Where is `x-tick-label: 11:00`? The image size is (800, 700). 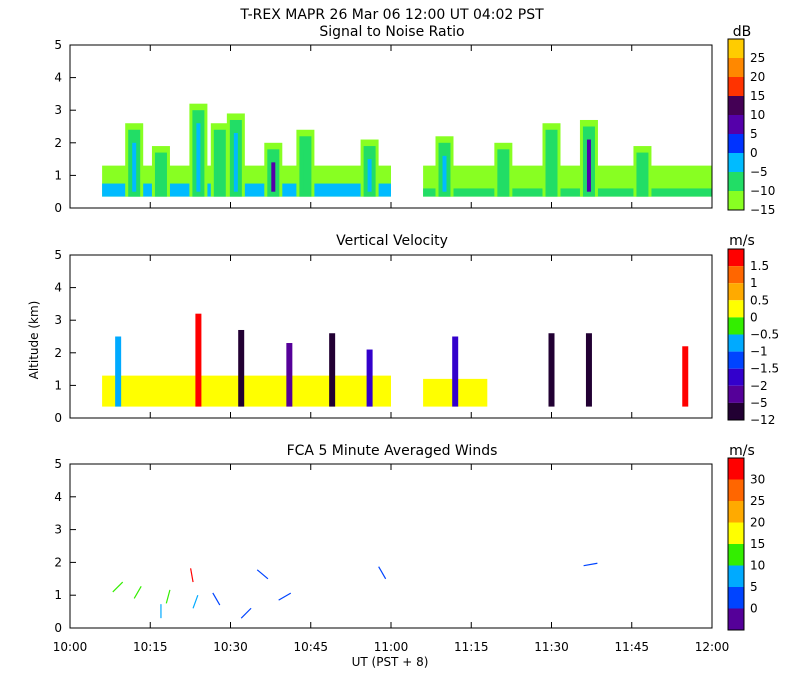 x-tick-label: 11:00 is located at coordinates (391, 647).